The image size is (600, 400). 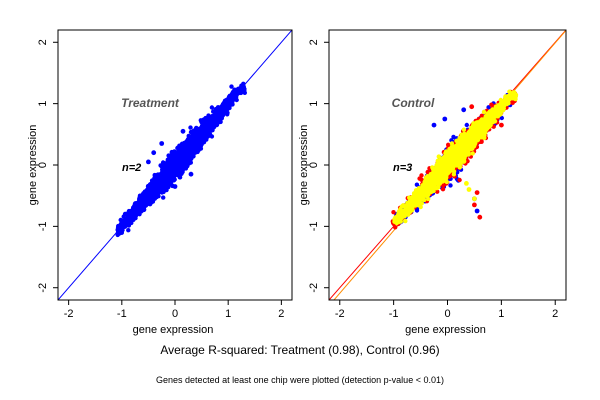 What do you see at coordinates (281, 314) in the screenshot?
I see `x-tick-label: 2` at bounding box center [281, 314].